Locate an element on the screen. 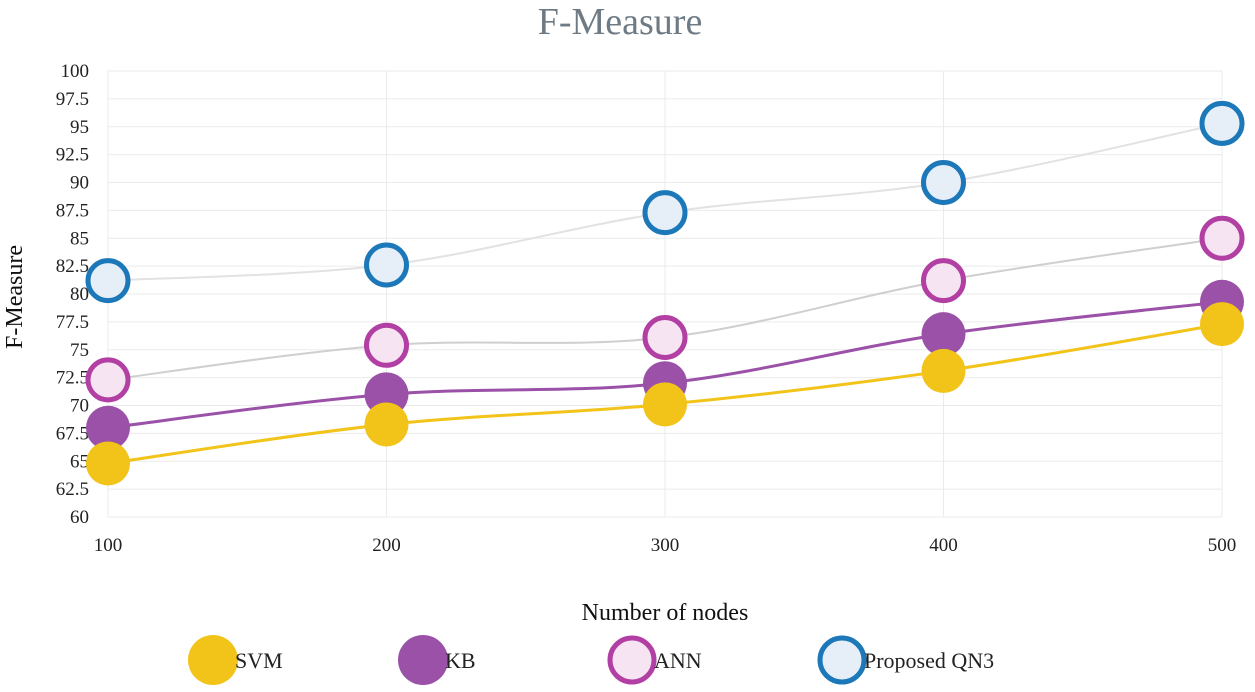 This screenshot has width=1255, height=692. y-tick-label: 62.5 is located at coordinates (72, 489).